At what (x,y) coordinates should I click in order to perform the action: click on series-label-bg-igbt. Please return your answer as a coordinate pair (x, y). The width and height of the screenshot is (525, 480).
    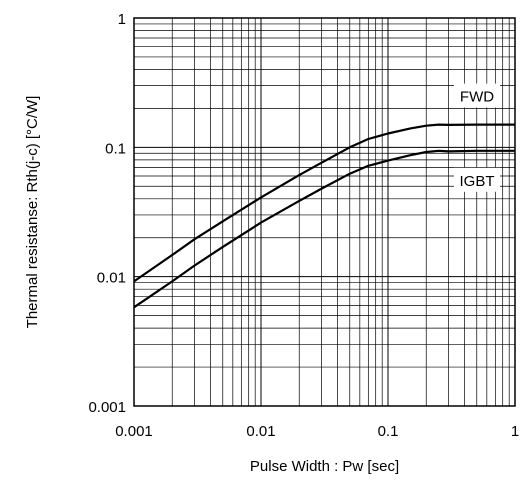
    Looking at the image, I should click on (477, 179).